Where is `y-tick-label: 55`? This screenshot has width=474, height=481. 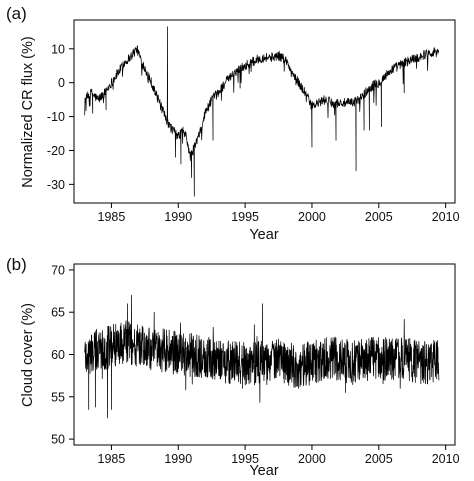
y-tick-label: 55 is located at coordinates (58, 397).